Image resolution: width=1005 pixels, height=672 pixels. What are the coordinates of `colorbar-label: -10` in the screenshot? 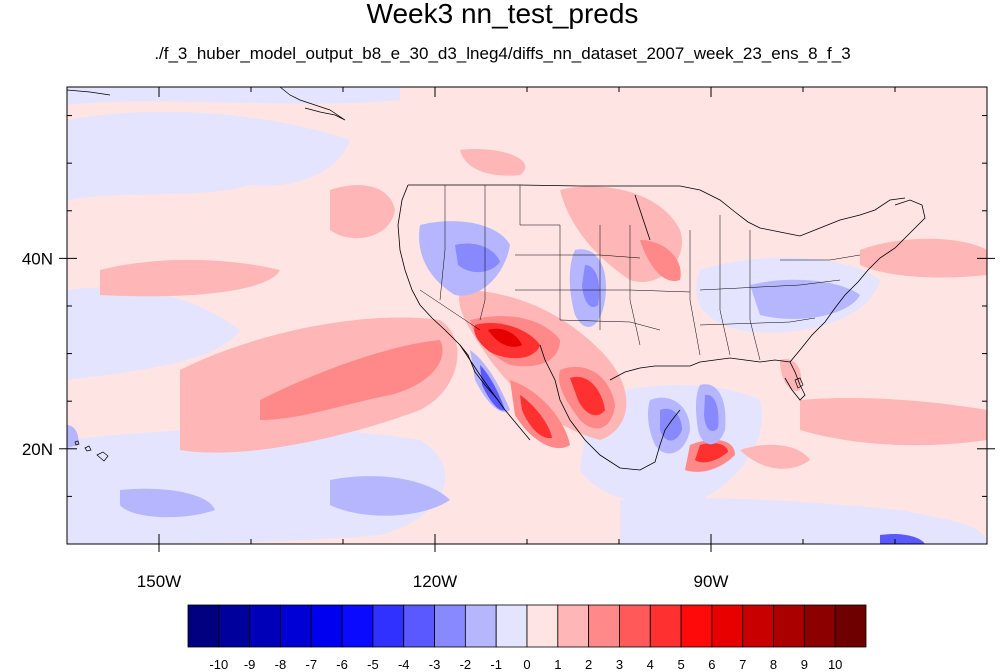 It's located at (218, 664).